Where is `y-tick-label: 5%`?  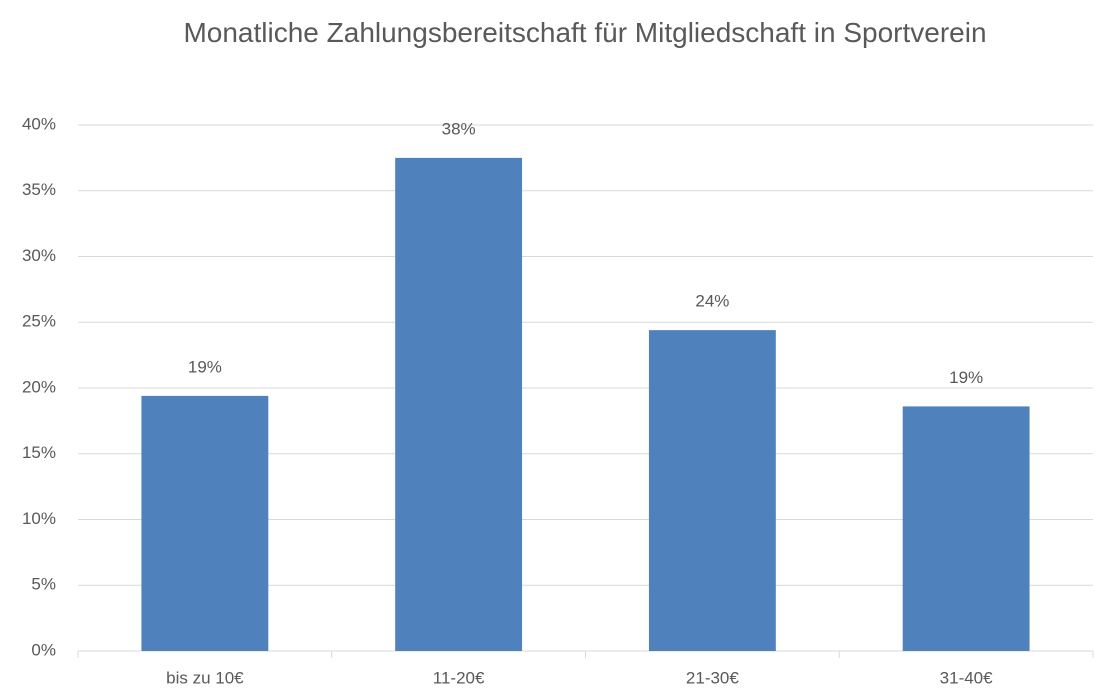 y-tick-label: 5% is located at coordinates (43, 584).